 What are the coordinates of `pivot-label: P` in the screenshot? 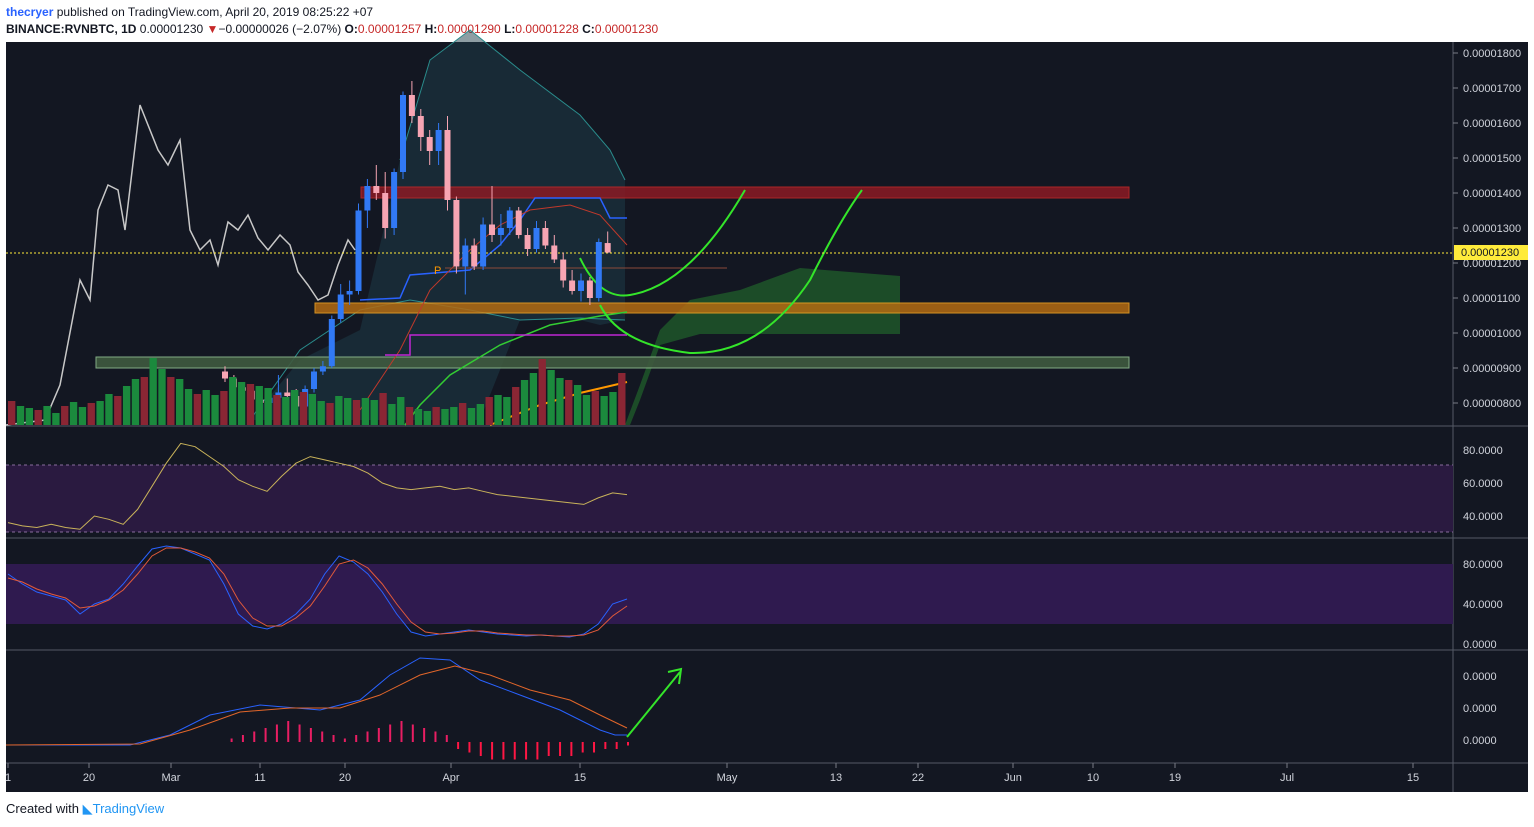 It's located at (437, 271).